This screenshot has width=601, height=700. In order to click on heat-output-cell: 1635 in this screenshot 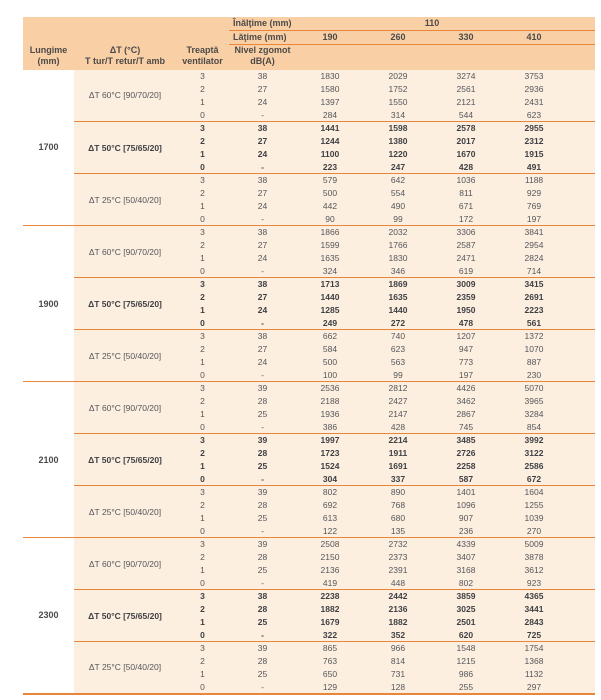, I will do `click(330, 258)`.